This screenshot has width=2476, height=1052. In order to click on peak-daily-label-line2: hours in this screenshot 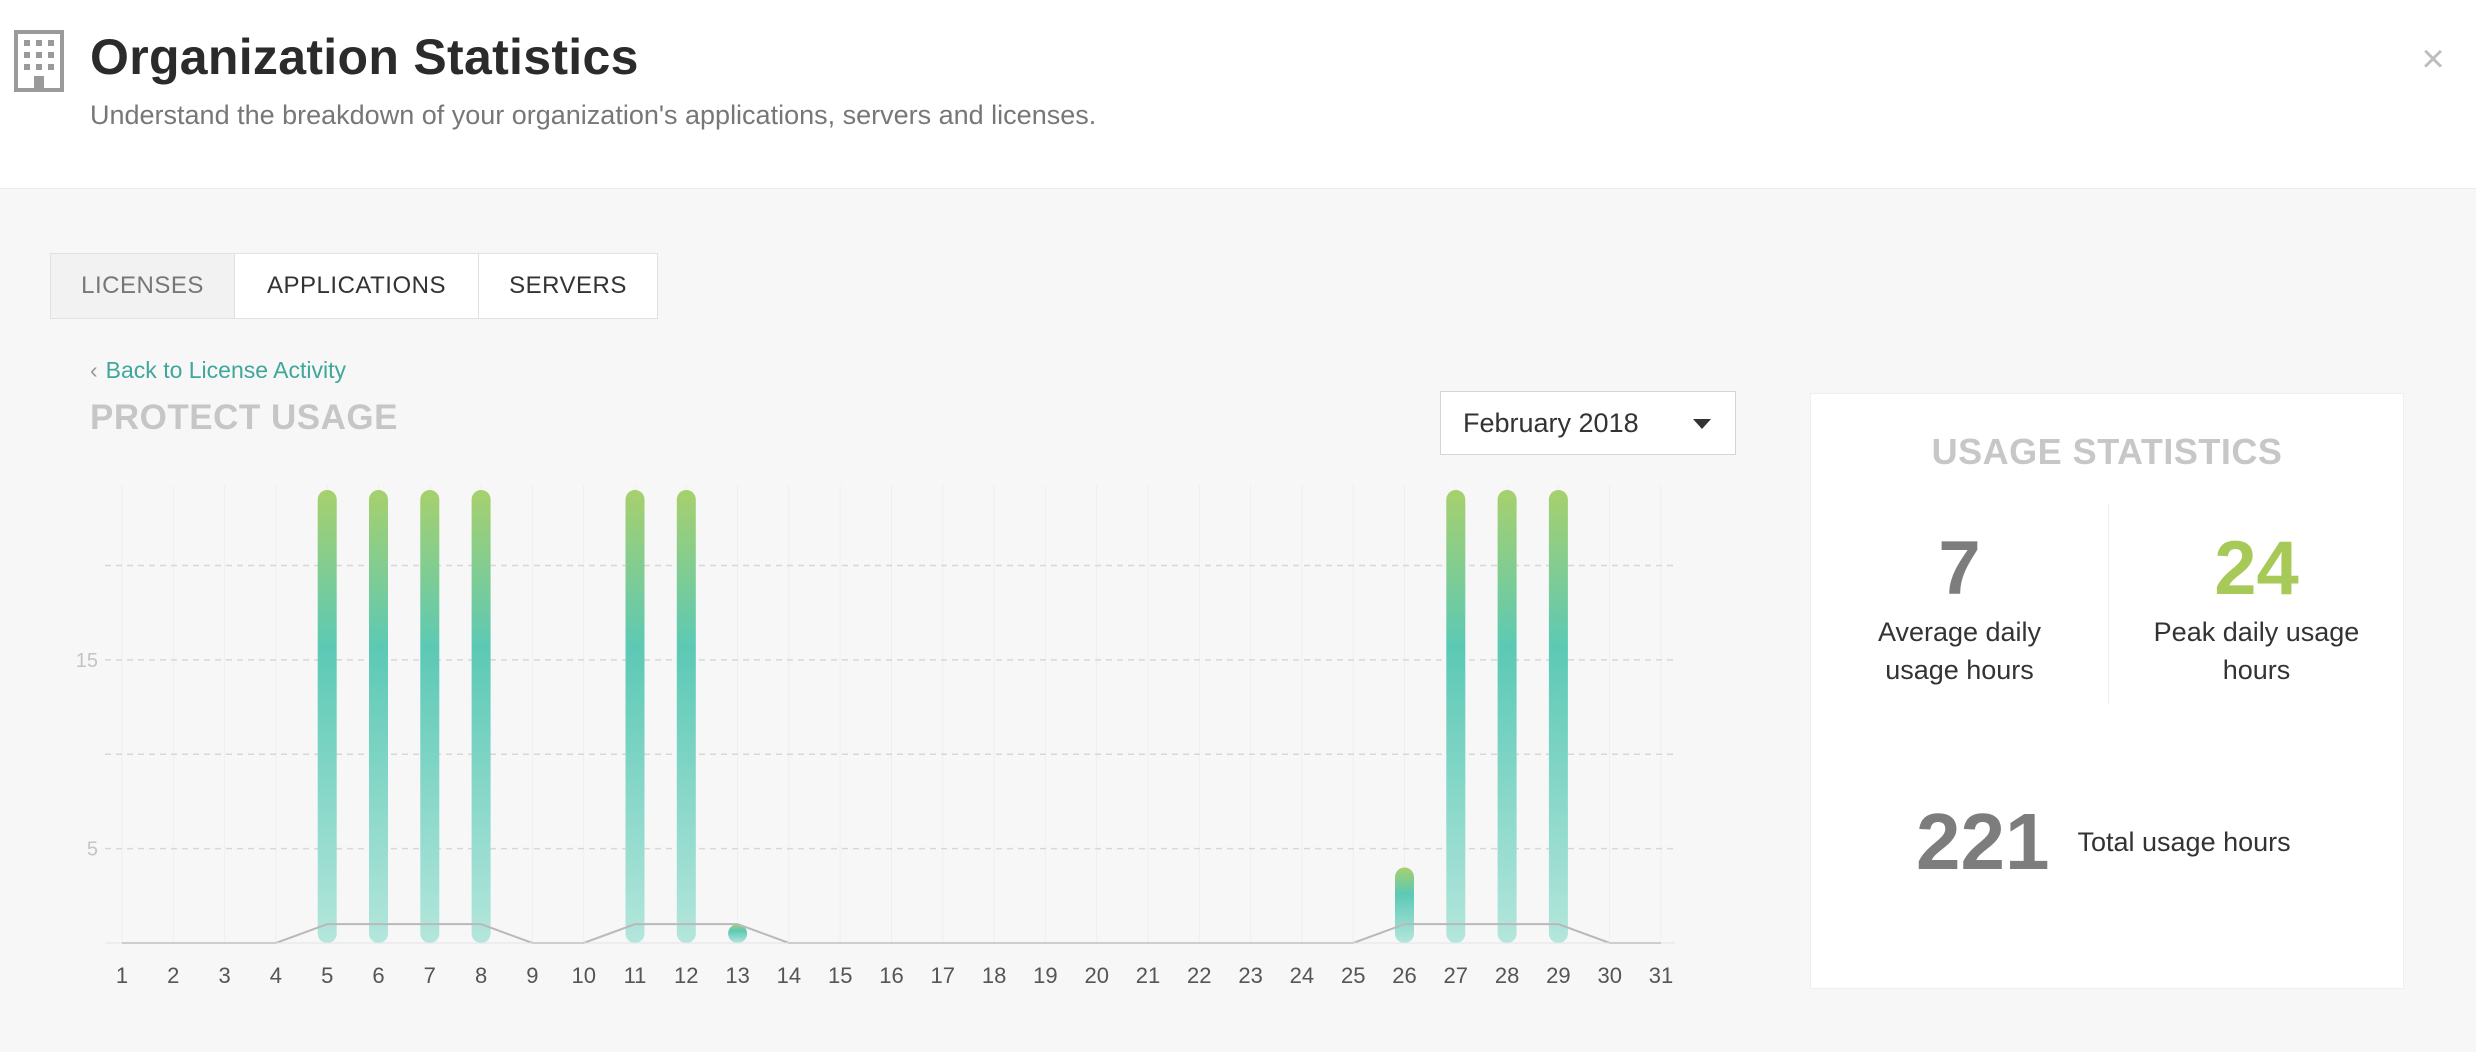, I will do `click(2256, 670)`.